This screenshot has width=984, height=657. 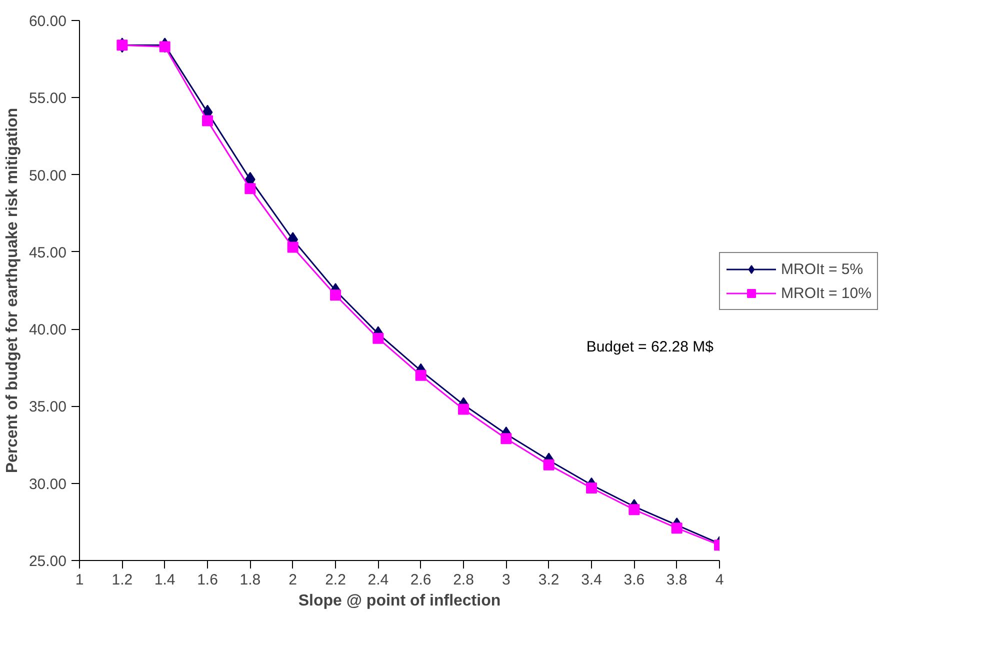 What do you see at coordinates (207, 580) in the screenshot?
I see `x-tick-label: 1.6` at bounding box center [207, 580].